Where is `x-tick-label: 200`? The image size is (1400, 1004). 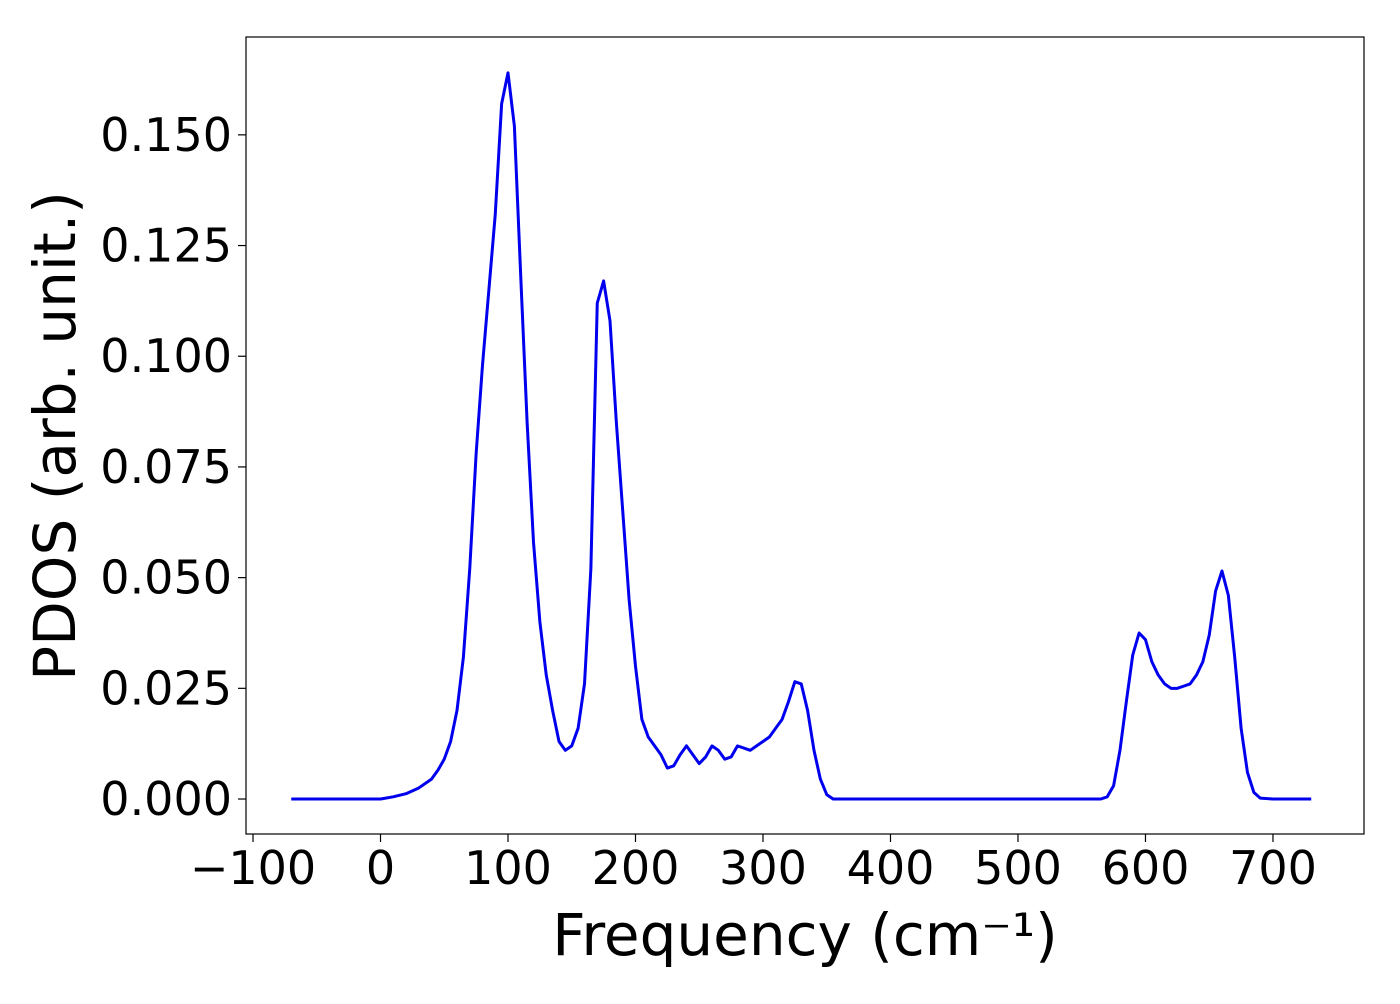 x-tick-label: 200 is located at coordinates (636, 868).